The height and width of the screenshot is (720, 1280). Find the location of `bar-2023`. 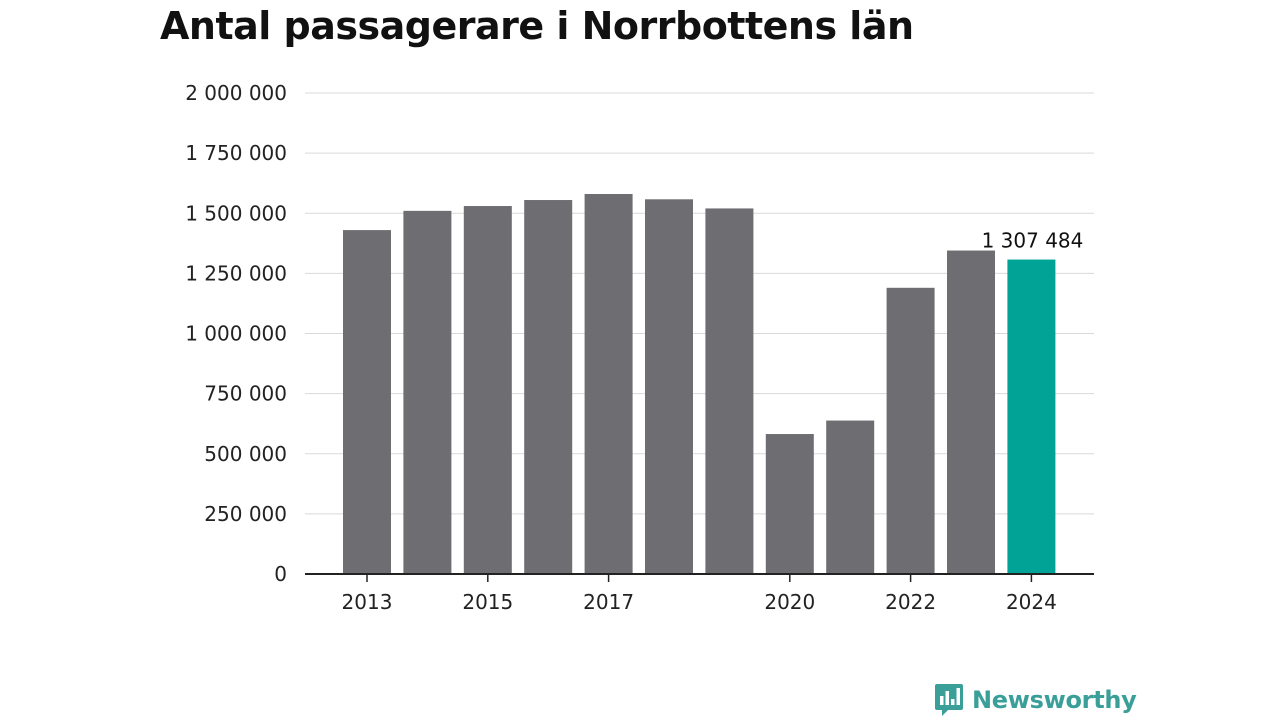

bar-2023 is located at coordinates (971, 412).